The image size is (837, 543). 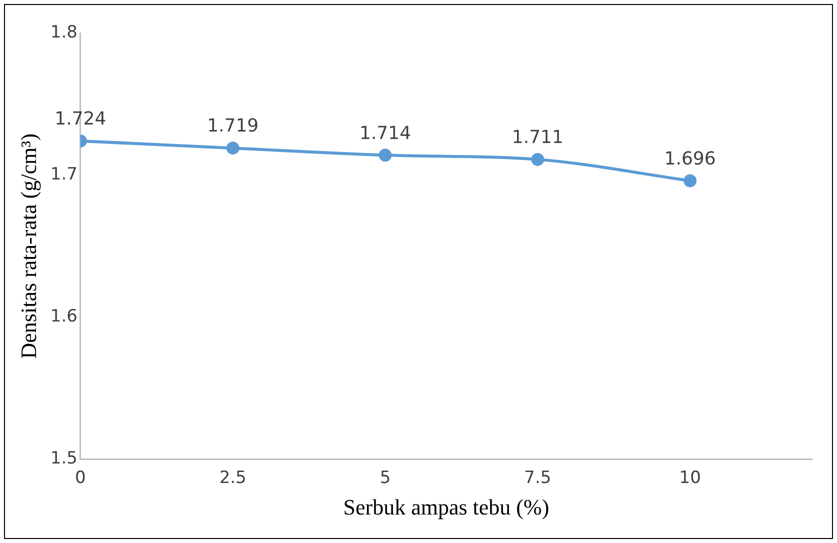 I want to click on data-label: 1.711, so click(x=538, y=137).